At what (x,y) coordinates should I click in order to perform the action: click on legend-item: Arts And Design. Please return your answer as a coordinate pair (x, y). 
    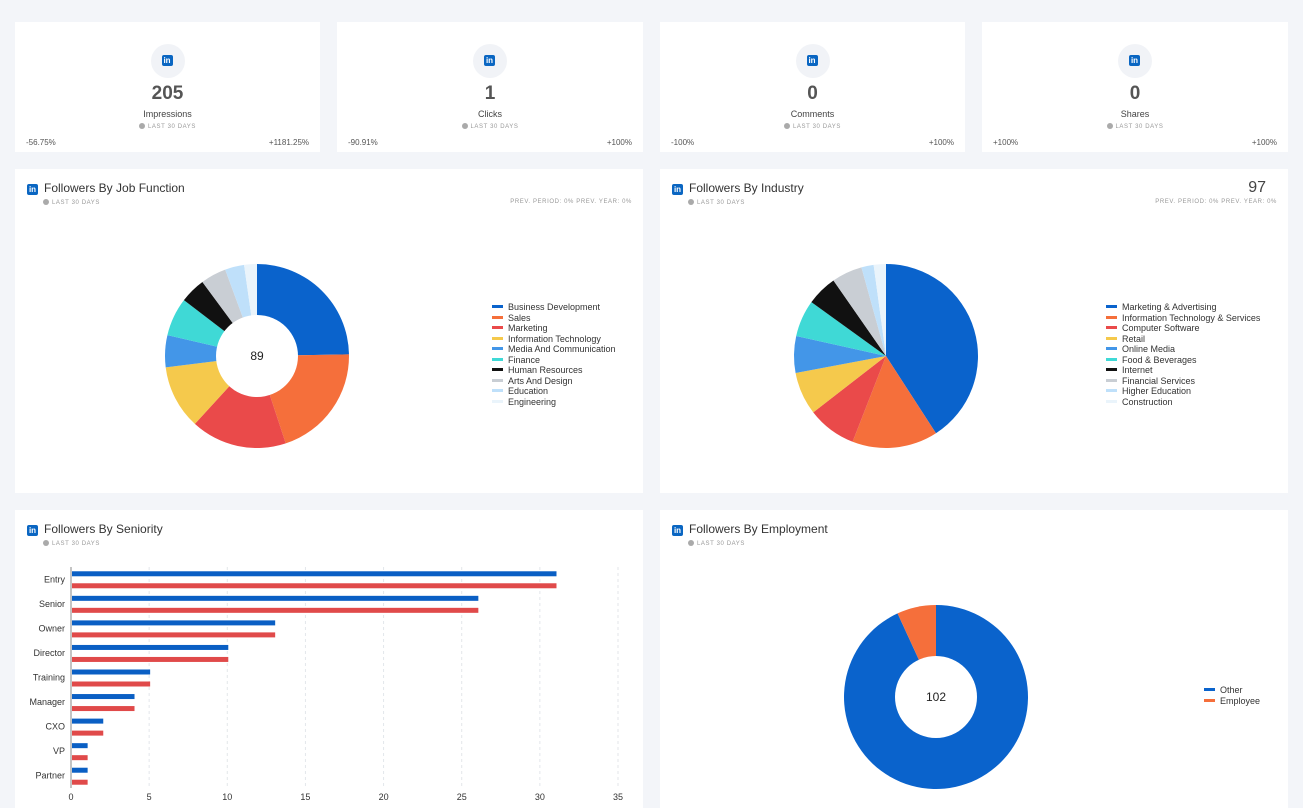
    Looking at the image, I should click on (554, 381).